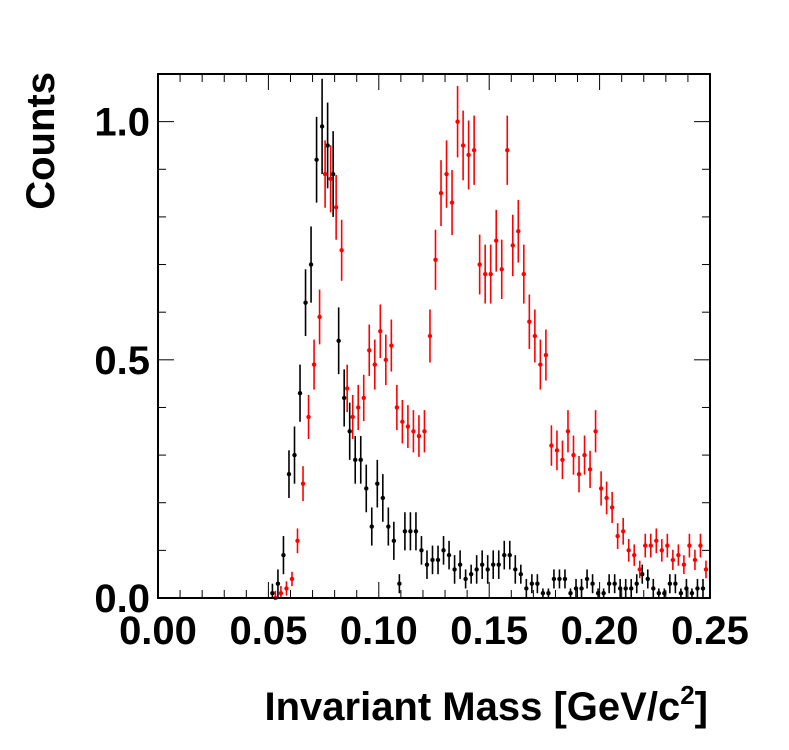  What do you see at coordinates (486, 704) in the screenshot?
I see `x-axis-title: Invariant Mass [GeV/c2]` at bounding box center [486, 704].